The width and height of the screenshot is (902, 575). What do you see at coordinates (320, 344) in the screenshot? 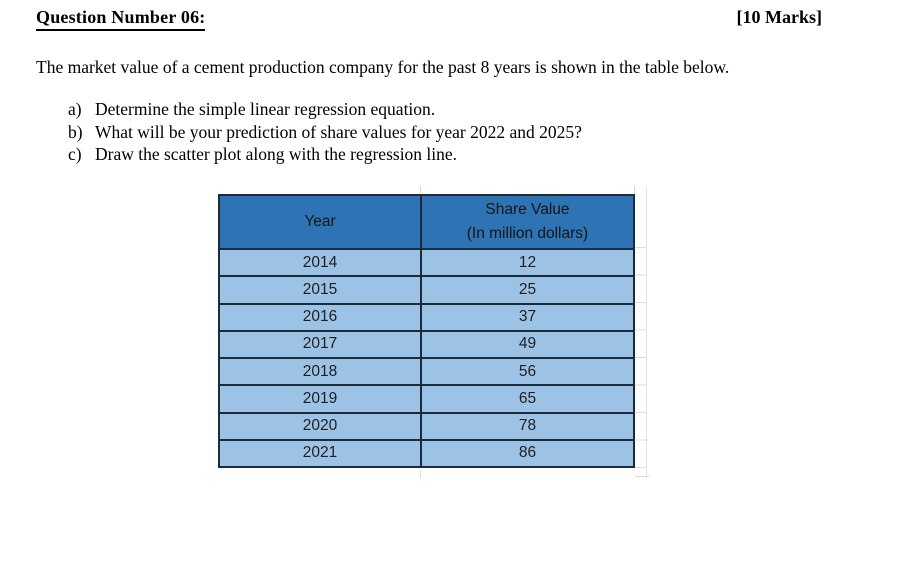
I see `cell-year: 2017` at bounding box center [320, 344].